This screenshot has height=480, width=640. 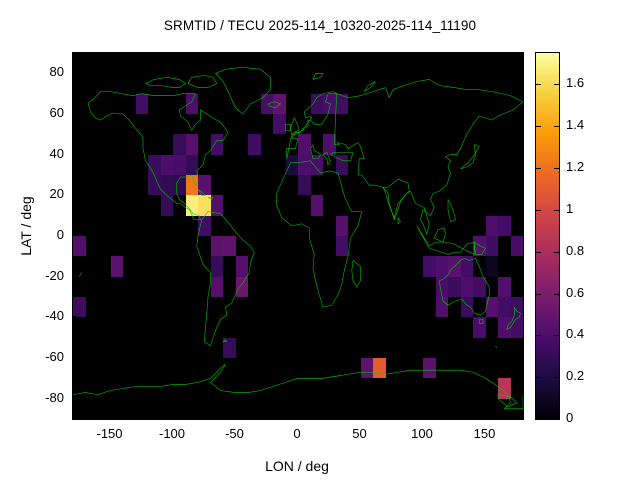 I want to click on y-tick-label: 20, so click(x=56, y=194).